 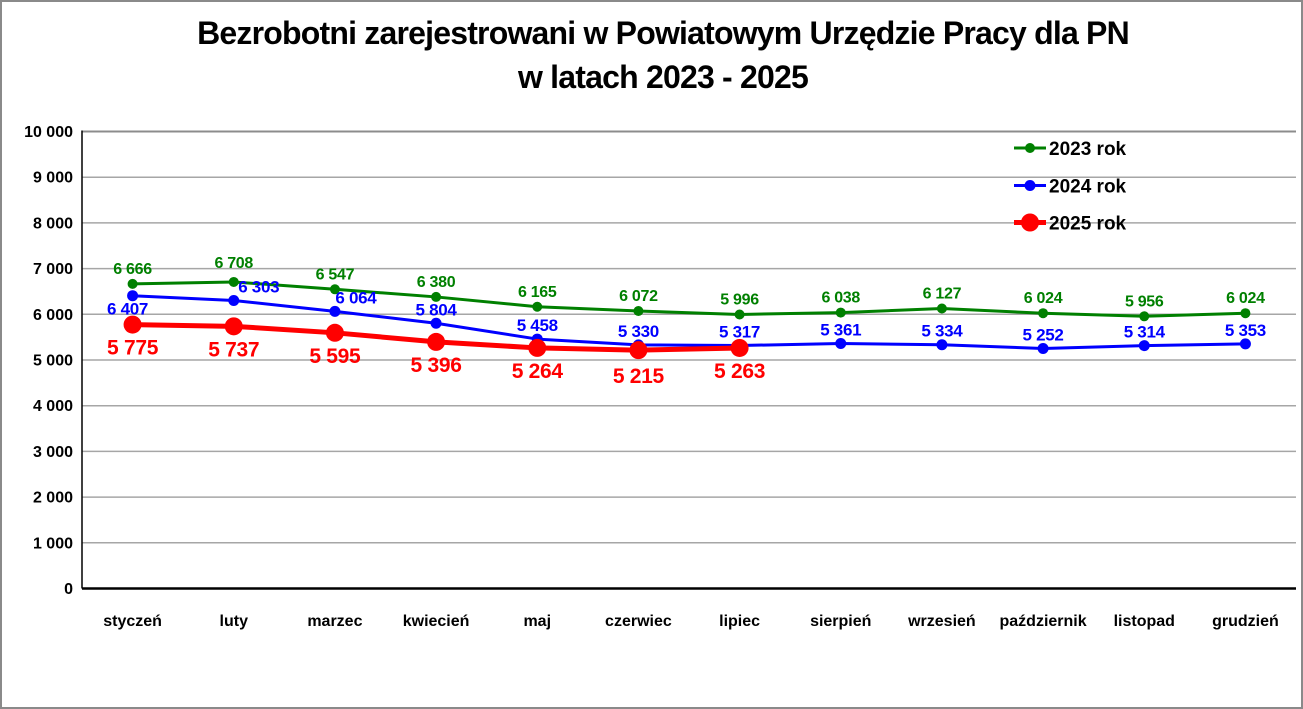 I want to click on data-label: 6 380, so click(x=436, y=282).